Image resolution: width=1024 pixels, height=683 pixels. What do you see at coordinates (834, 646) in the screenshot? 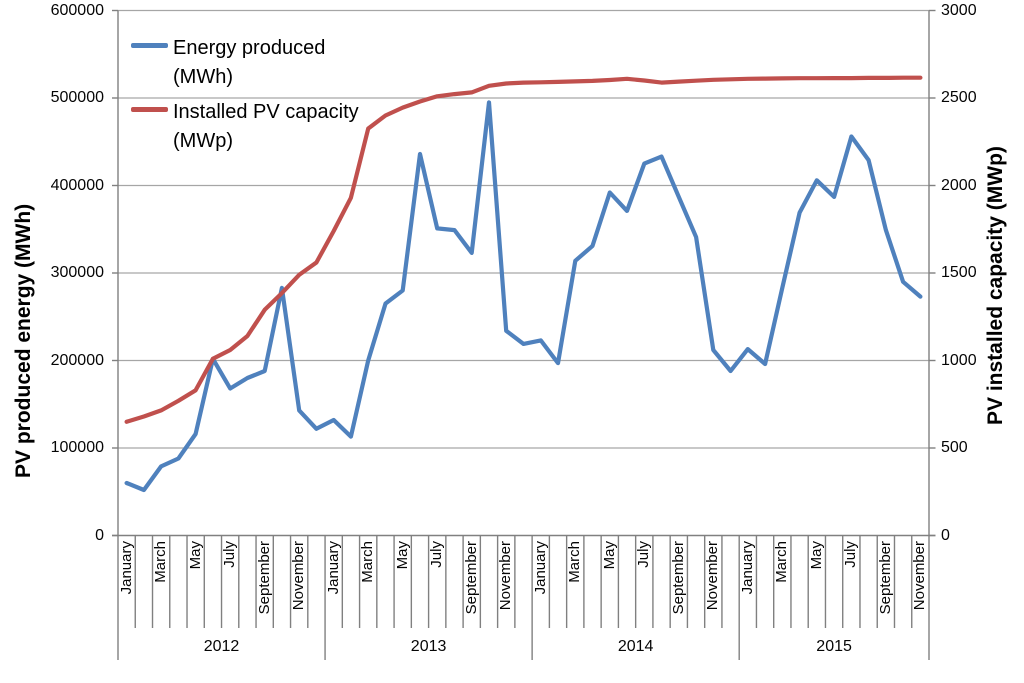
I see `x-axis-year-label: 2015` at bounding box center [834, 646].